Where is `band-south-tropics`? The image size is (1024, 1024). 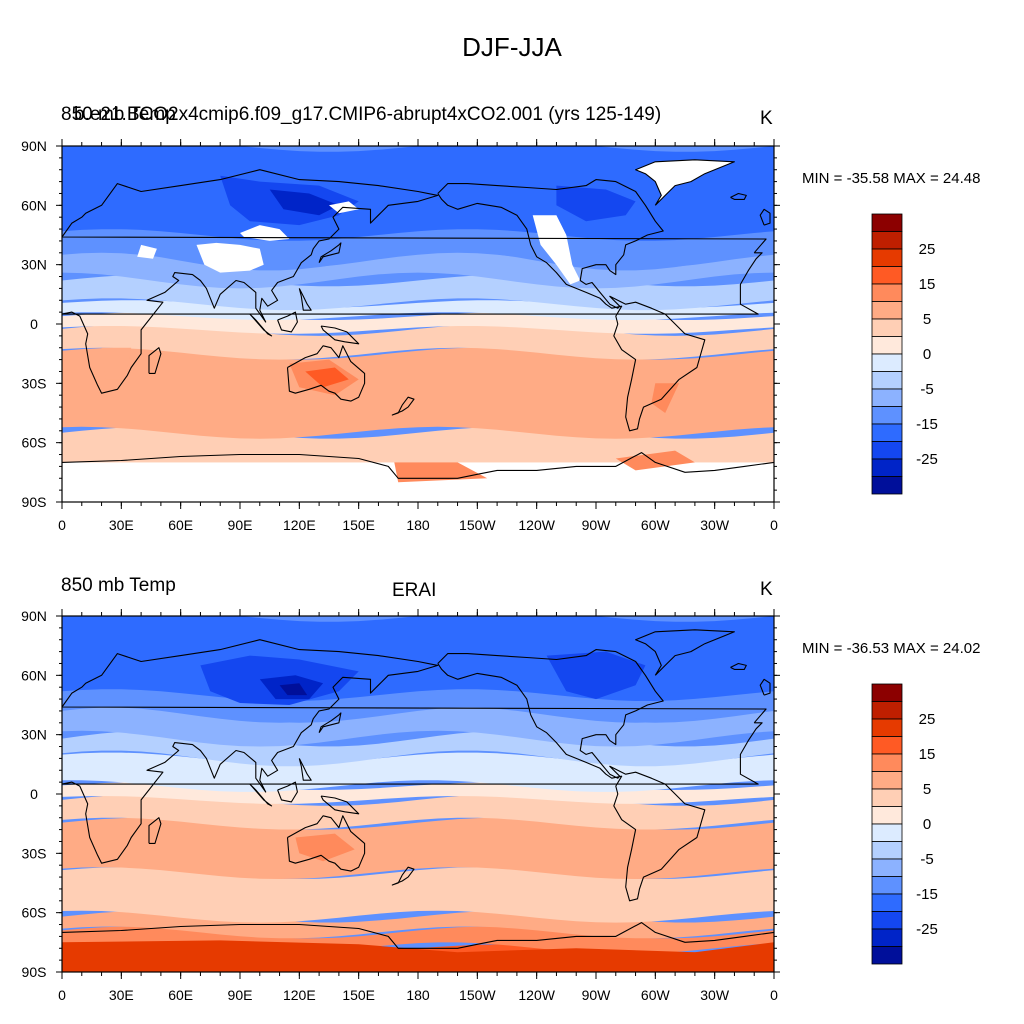 band-south-tropics is located at coordinates (418, 342).